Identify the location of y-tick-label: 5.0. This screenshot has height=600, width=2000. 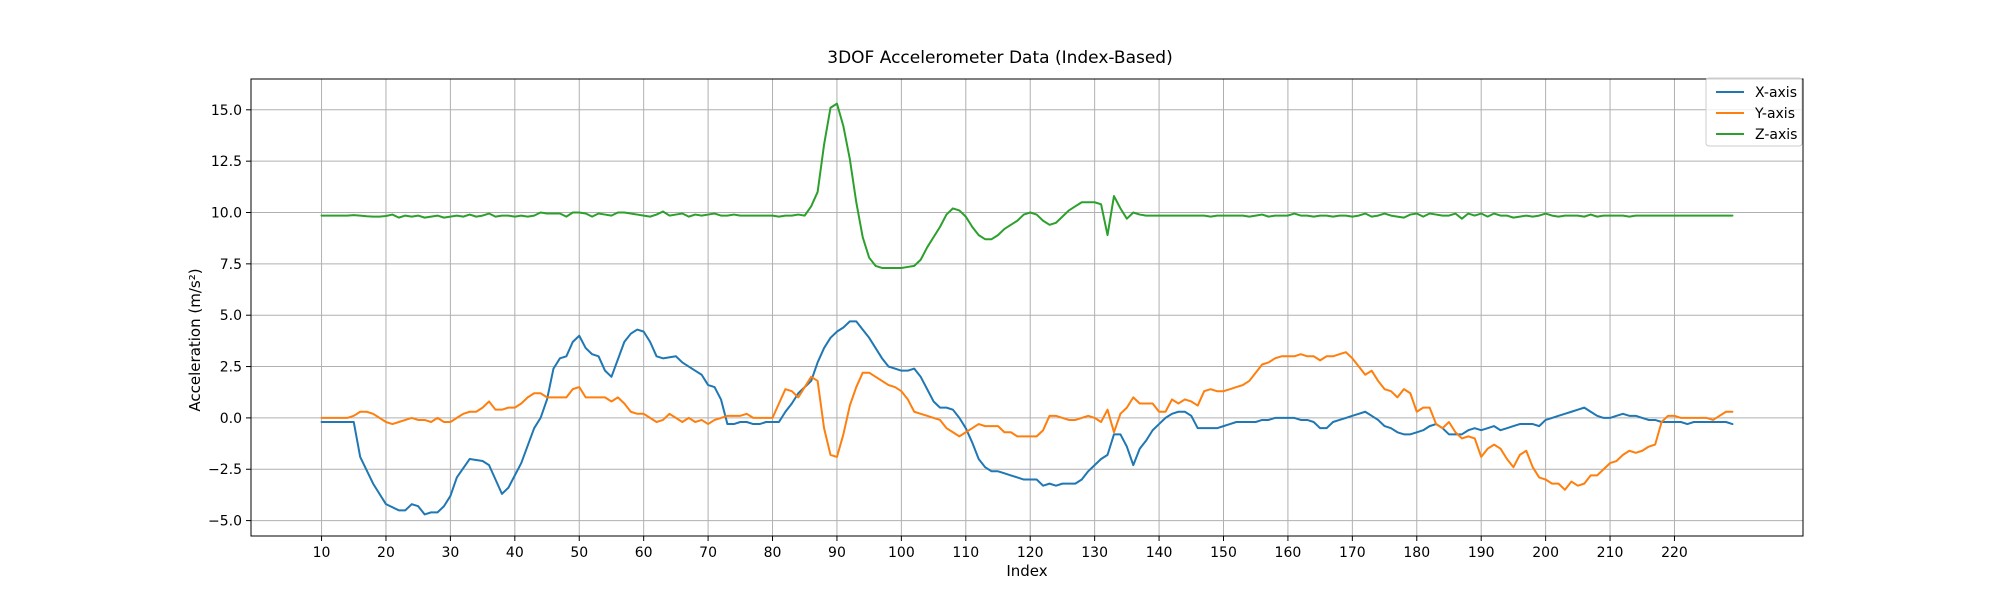
(231, 316).